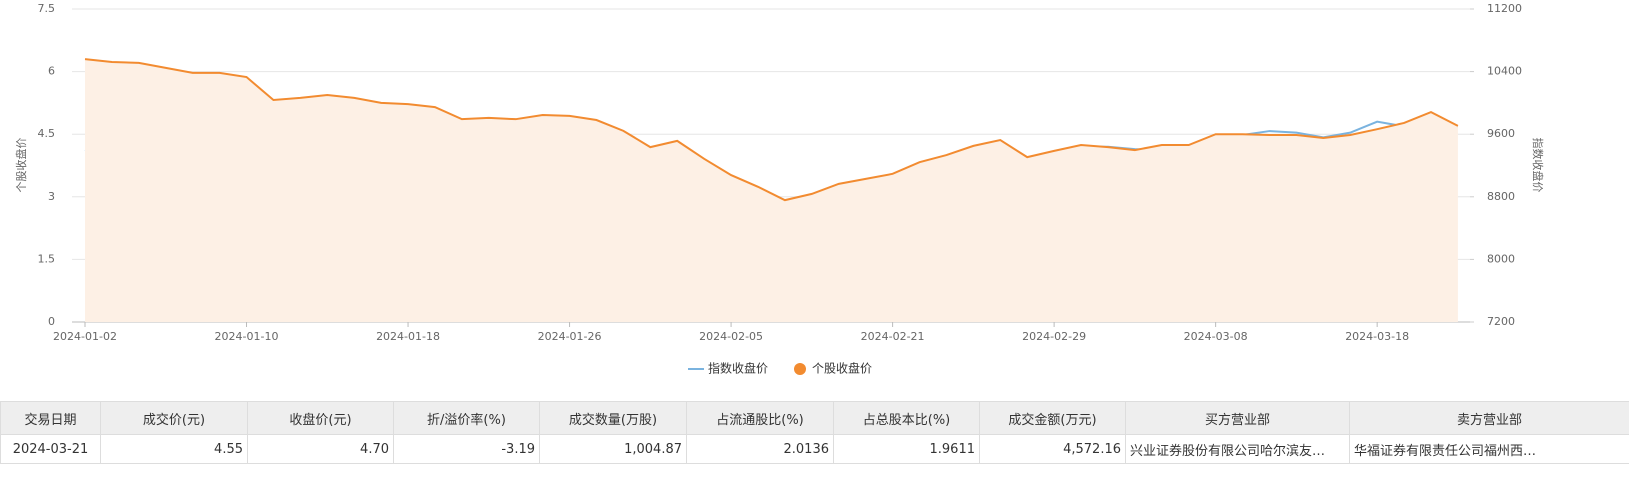 The height and width of the screenshot is (477, 1629). I want to click on header-cell: 交易日期, so click(50, 418).